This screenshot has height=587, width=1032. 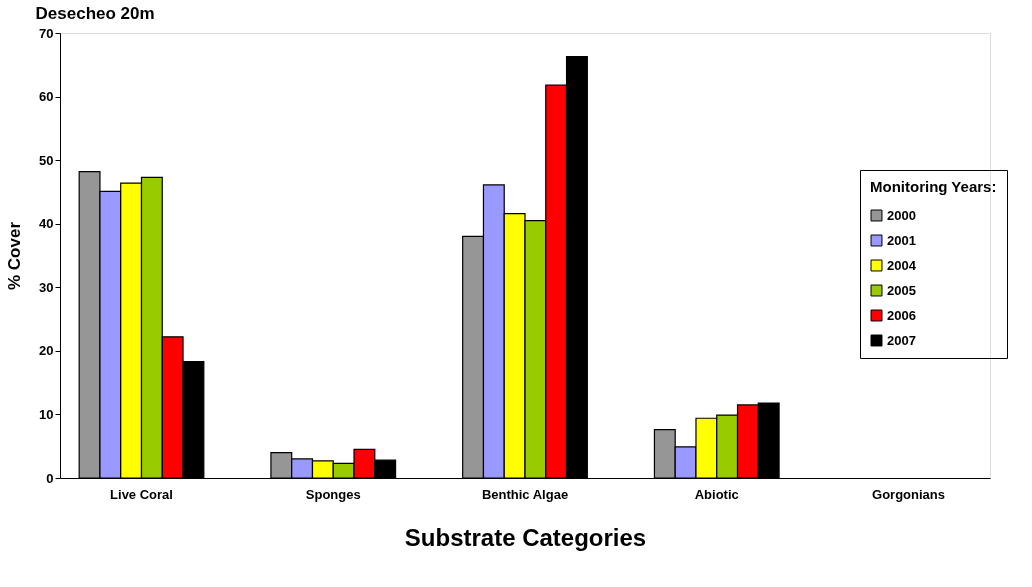 What do you see at coordinates (333, 494) in the screenshot?
I see `x-tick-label: Sponges` at bounding box center [333, 494].